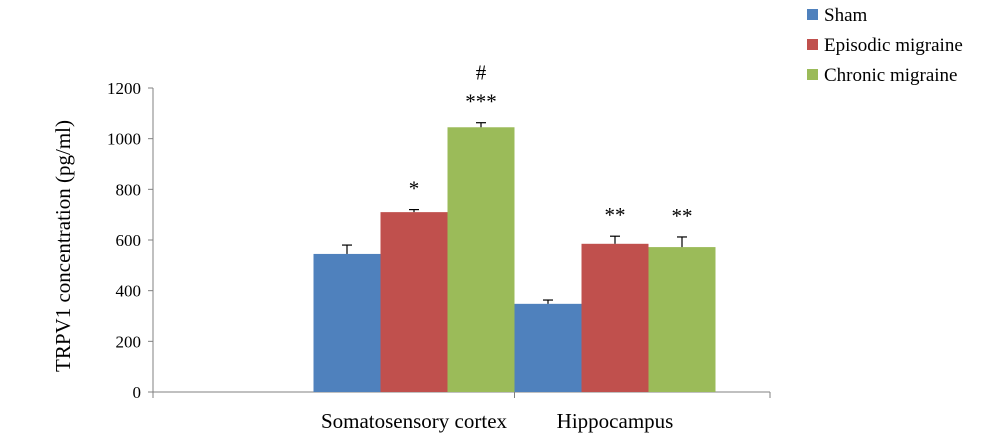 This screenshot has width=1000, height=444. Describe the element at coordinates (414, 421) in the screenshot. I see `x-category-label: Somatosensory cortex` at that location.